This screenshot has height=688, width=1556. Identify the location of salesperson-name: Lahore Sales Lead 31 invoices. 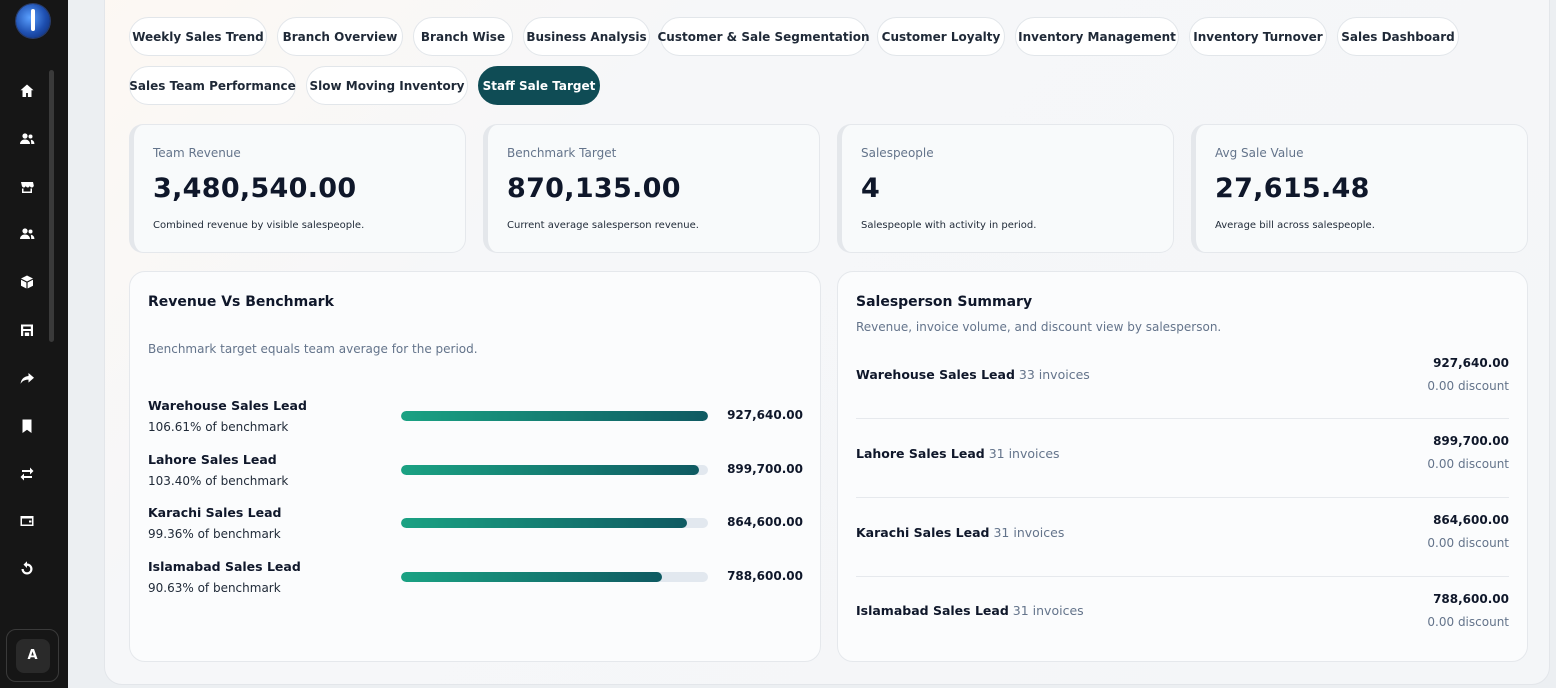
(958, 453).